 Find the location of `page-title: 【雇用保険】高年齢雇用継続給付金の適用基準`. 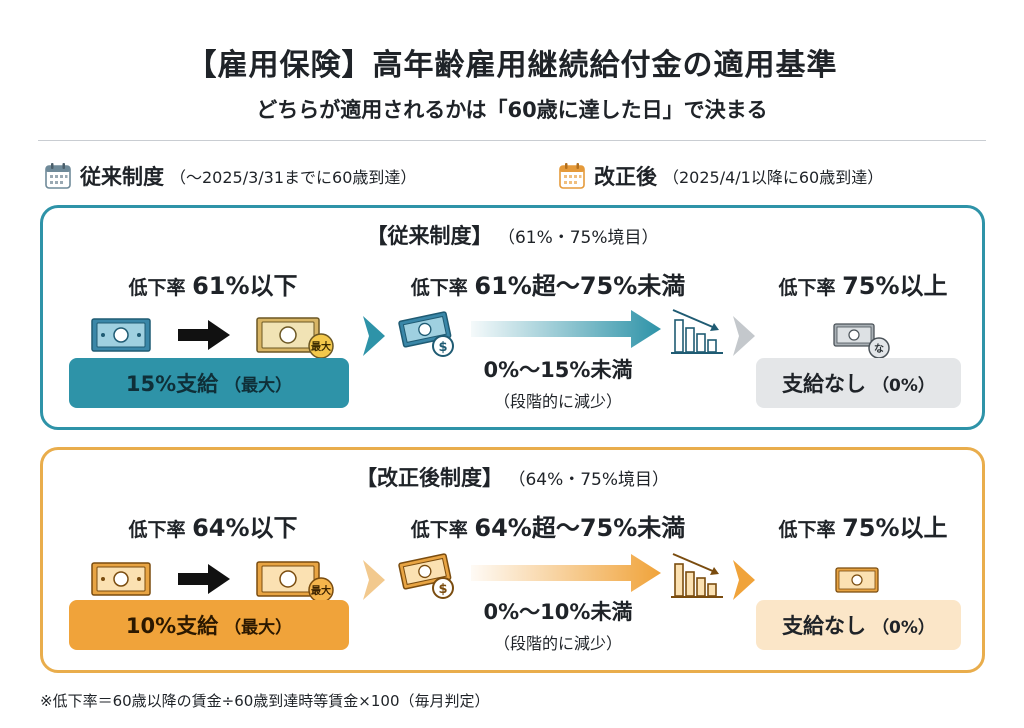

page-title: 【雇用保険】高年齢雇用継続給付金の適用基準 is located at coordinates (512, 65).